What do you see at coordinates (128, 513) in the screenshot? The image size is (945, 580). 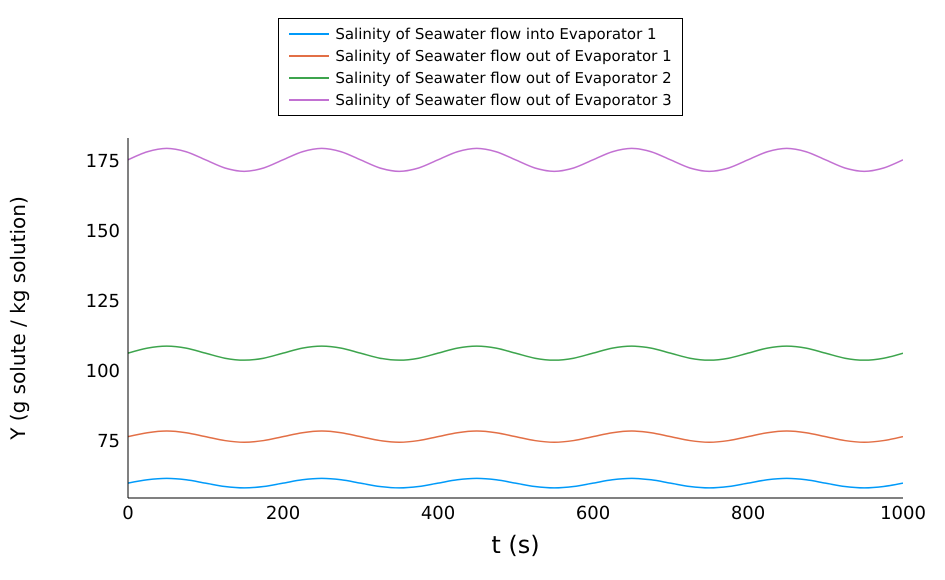 I see `x-tick-label: 0` at bounding box center [128, 513].